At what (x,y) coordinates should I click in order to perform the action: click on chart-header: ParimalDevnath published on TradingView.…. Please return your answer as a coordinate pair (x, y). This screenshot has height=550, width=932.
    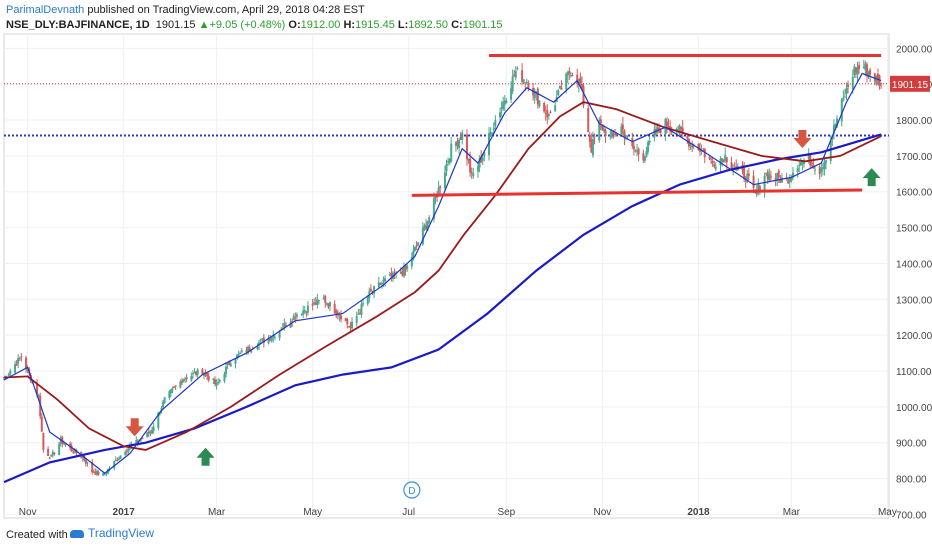
    Looking at the image, I should click on (254, 18).